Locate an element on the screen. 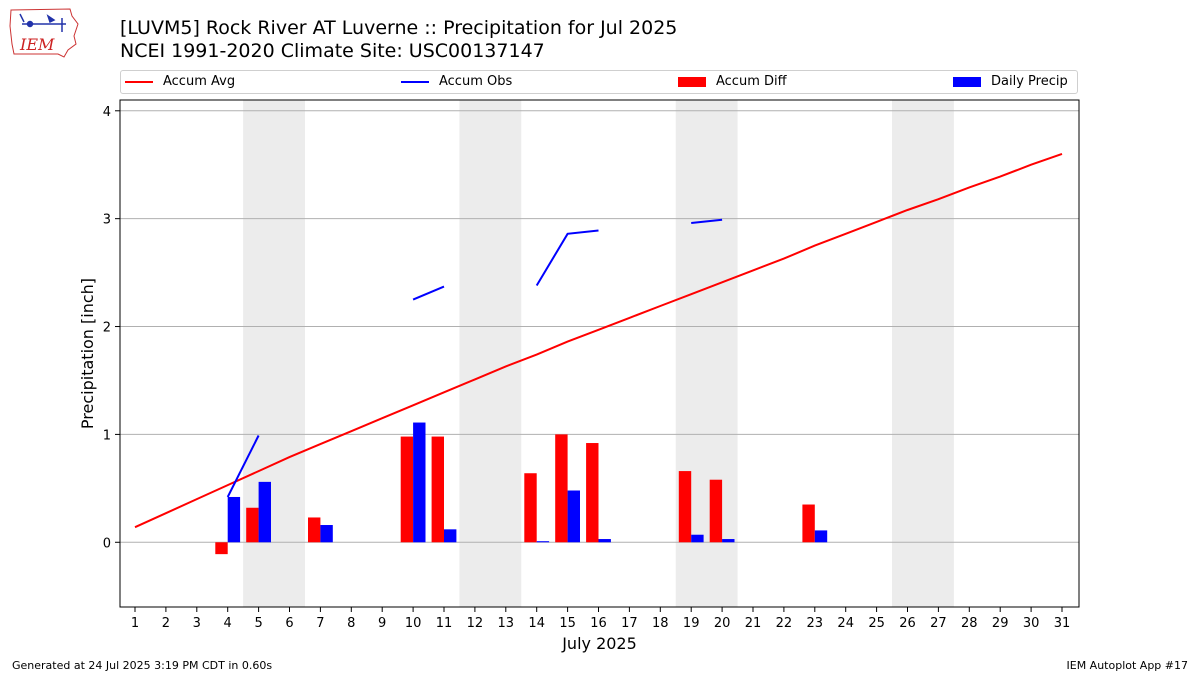 The width and height of the screenshot is (1200, 675). legend-item-daily-precip: Daily Precip is located at coordinates (1010, 83).